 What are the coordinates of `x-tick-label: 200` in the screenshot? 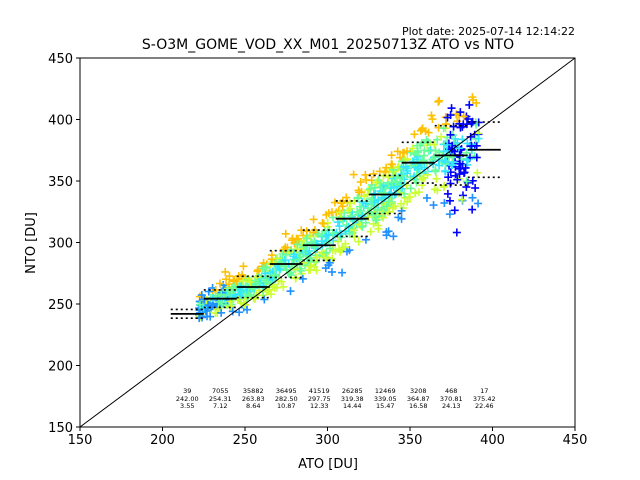 It's located at (162, 440).